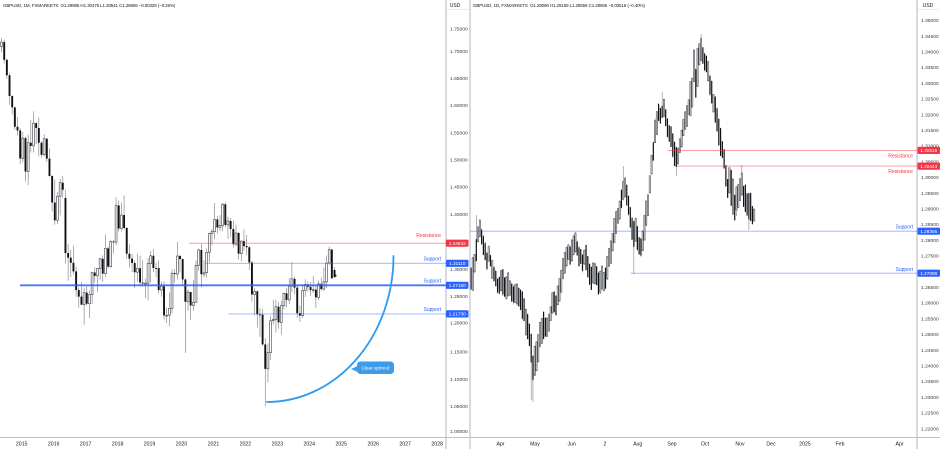  Describe the element at coordinates (637, 445) in the screenshot. I see `svg-text: Aug` at that location.